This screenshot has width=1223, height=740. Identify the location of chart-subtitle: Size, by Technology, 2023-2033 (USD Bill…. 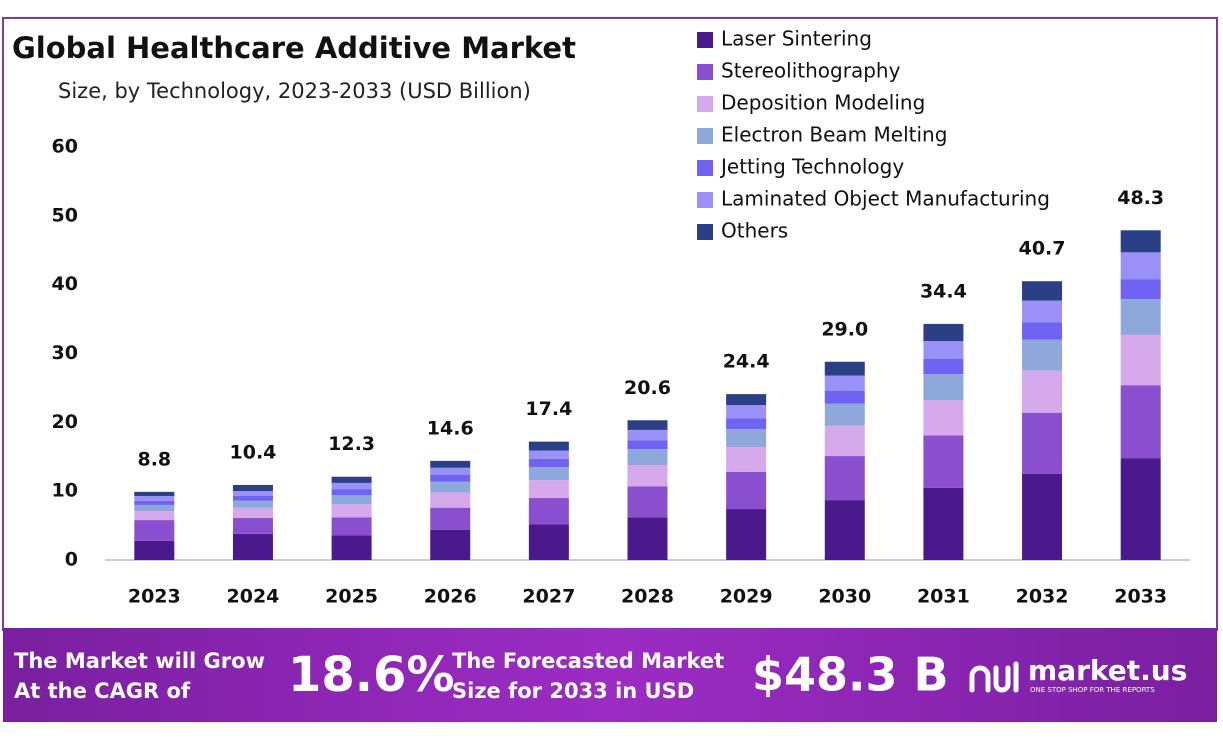
(294, 91).